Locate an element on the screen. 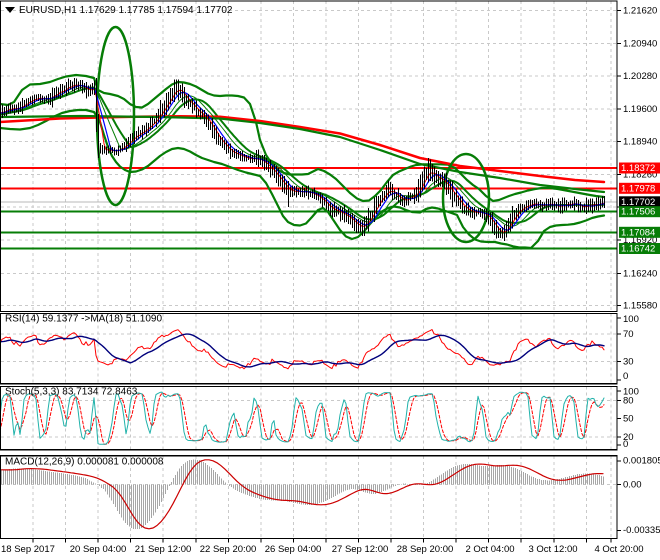  svg-text: 1.18260 is located at coordinates (640, 175).